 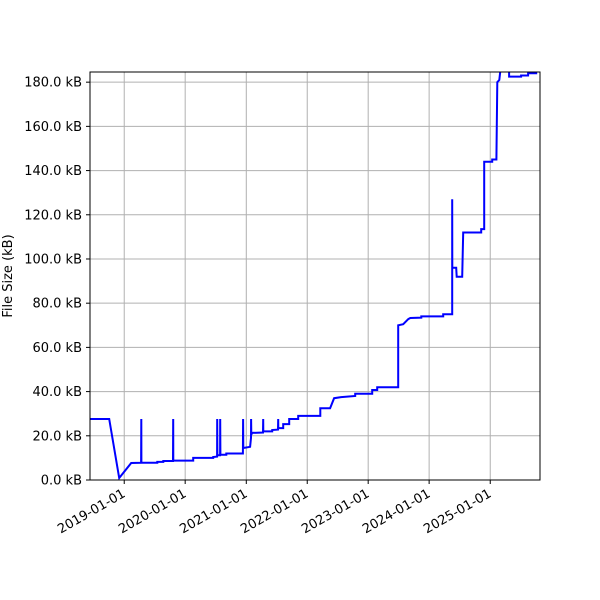 I want to click on y-axis-label: File Size (kB), so click(x=8, y=275).